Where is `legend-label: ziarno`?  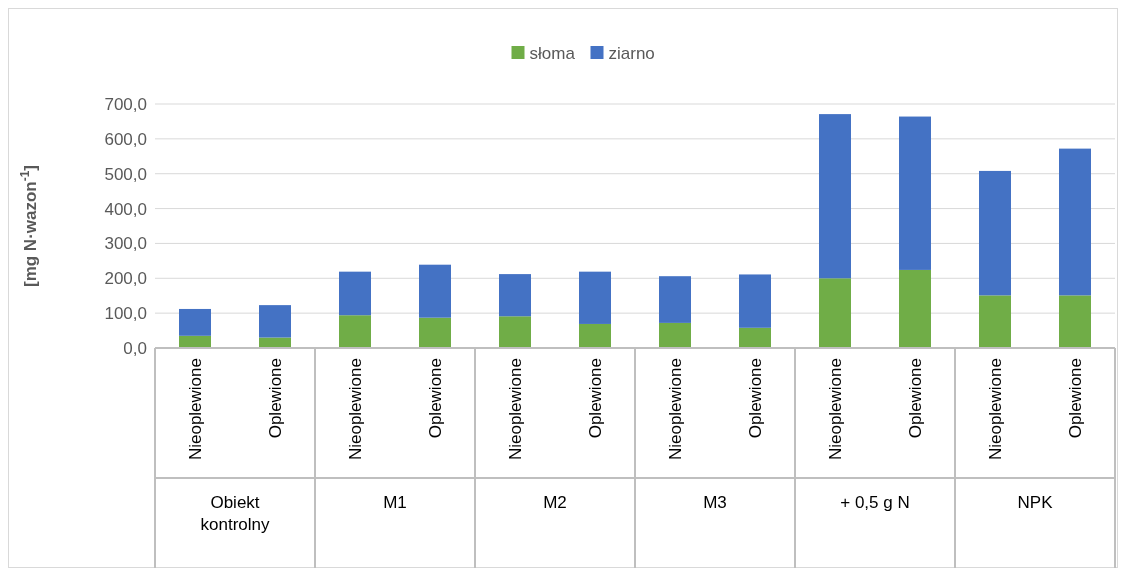 legend-label: ziarno is located at coordinates (631, 53).